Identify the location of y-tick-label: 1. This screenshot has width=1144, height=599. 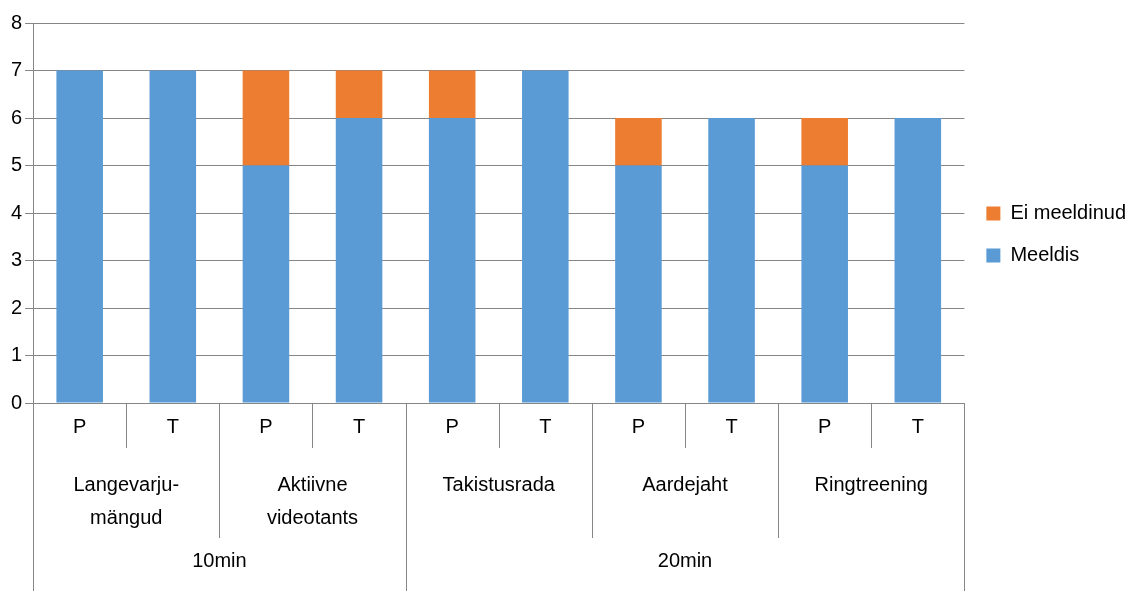
(17, 354).